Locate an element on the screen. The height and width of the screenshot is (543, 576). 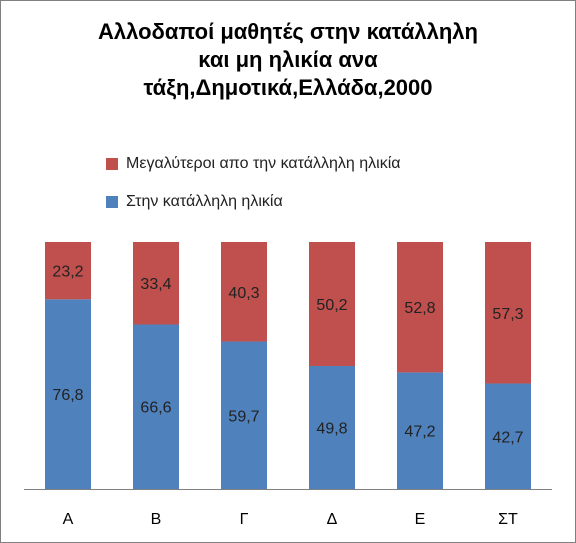
legend-swatch-proper-age is located at coordinates (112, 202).